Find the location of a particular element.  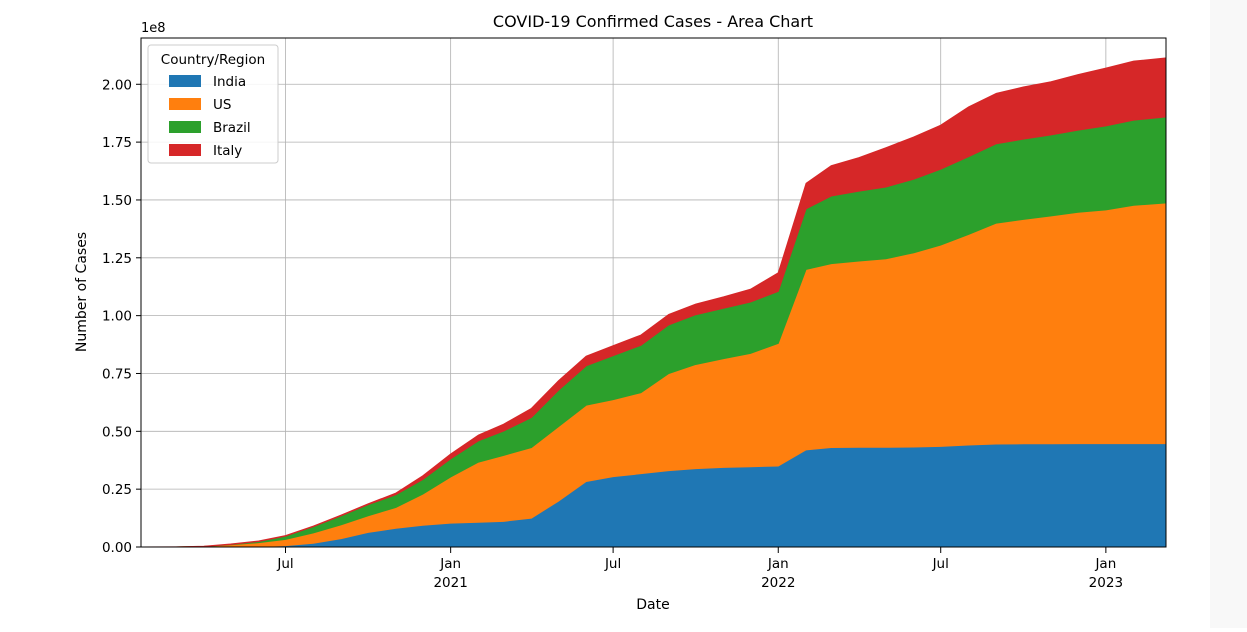

y-tick-label: 1.25 is located at coordinates (117, 259).